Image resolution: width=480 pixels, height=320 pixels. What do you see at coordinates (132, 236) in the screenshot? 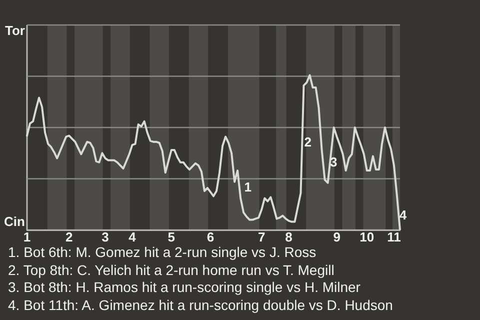
I see `x-tick-label: 4` at bounding box center [132, 236].